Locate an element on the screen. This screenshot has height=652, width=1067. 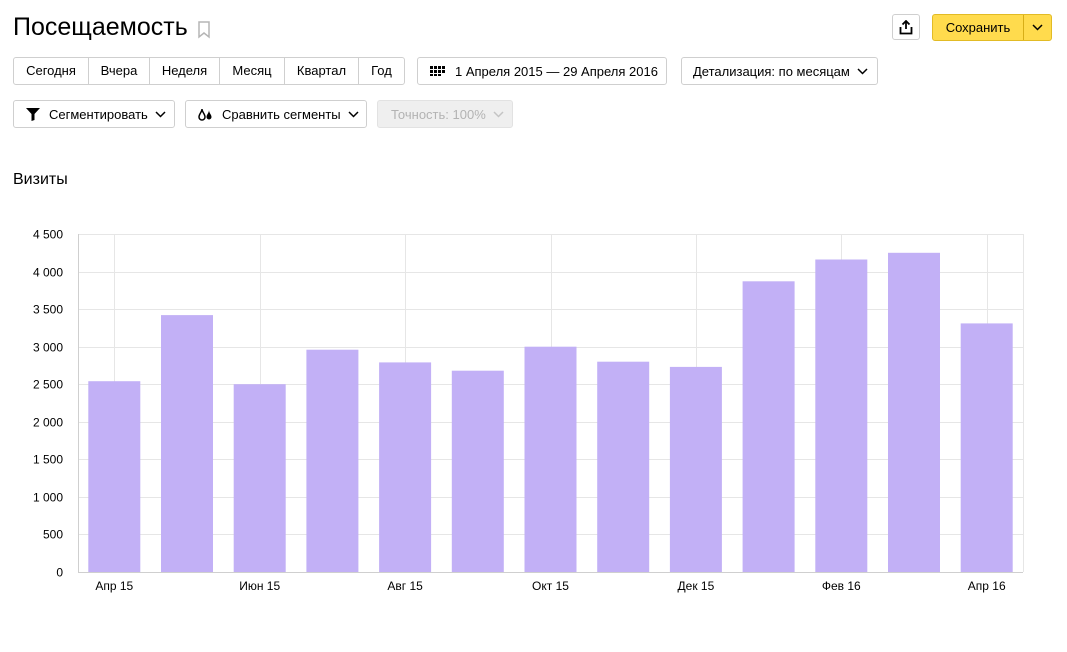
period-year: Год is located at coordinates (381, 70).